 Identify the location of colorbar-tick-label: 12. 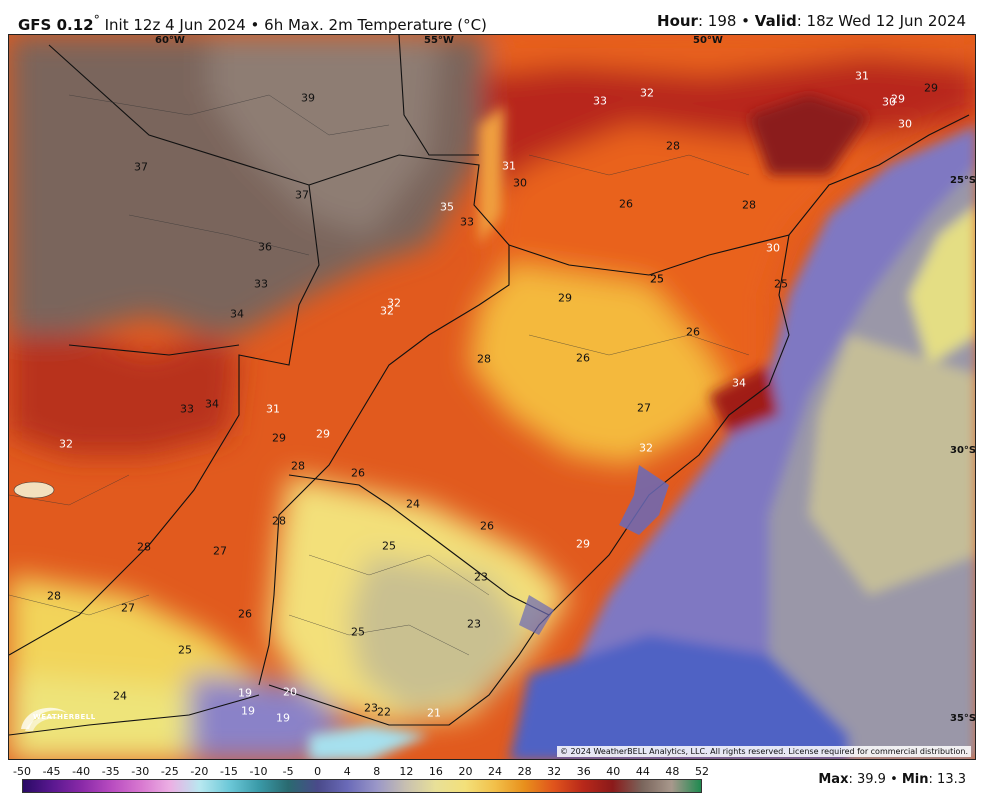
(406, 771).